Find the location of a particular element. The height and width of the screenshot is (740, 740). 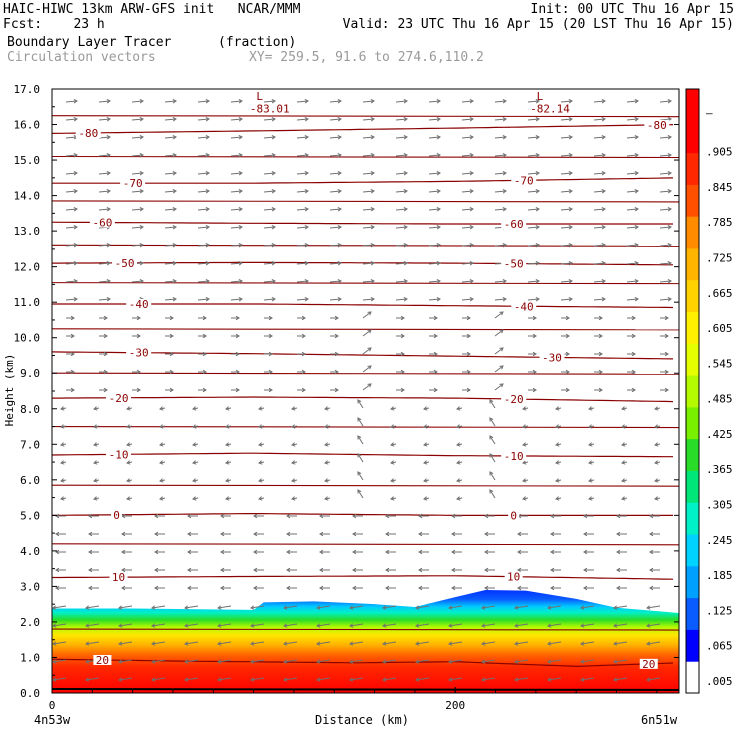

header-init-time: Init: 00 UTC Thu 16 Apr 15 is located at coordinates (632, 9).